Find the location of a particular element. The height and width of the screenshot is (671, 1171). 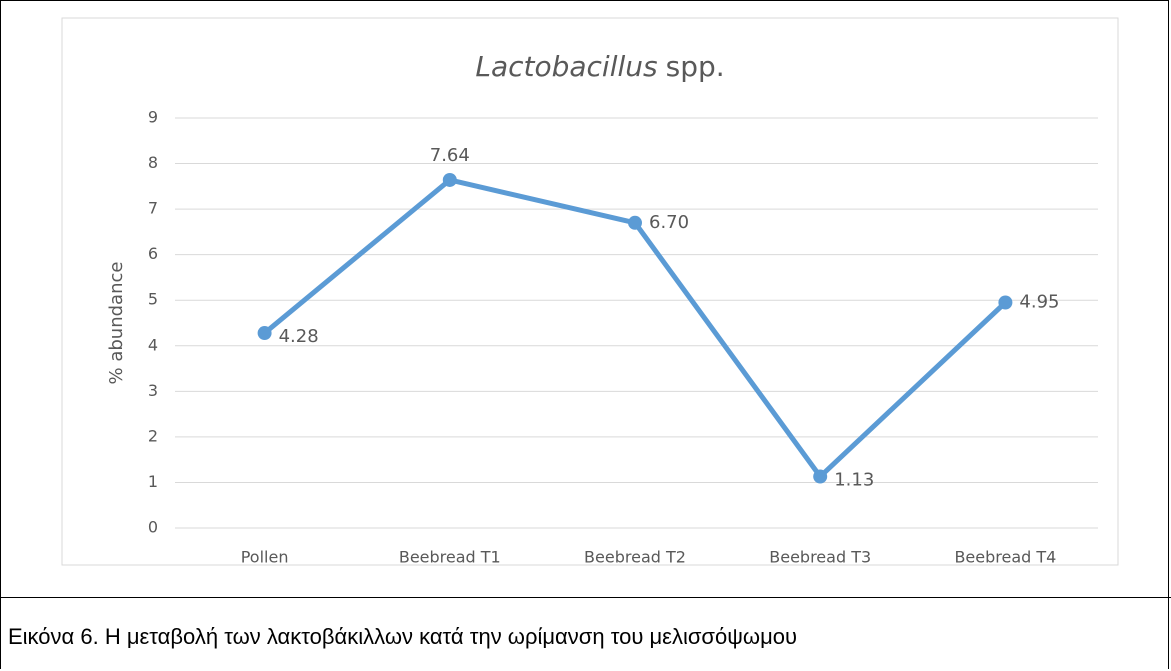

data-label: 7.64 is located at coordinates (450, 155).